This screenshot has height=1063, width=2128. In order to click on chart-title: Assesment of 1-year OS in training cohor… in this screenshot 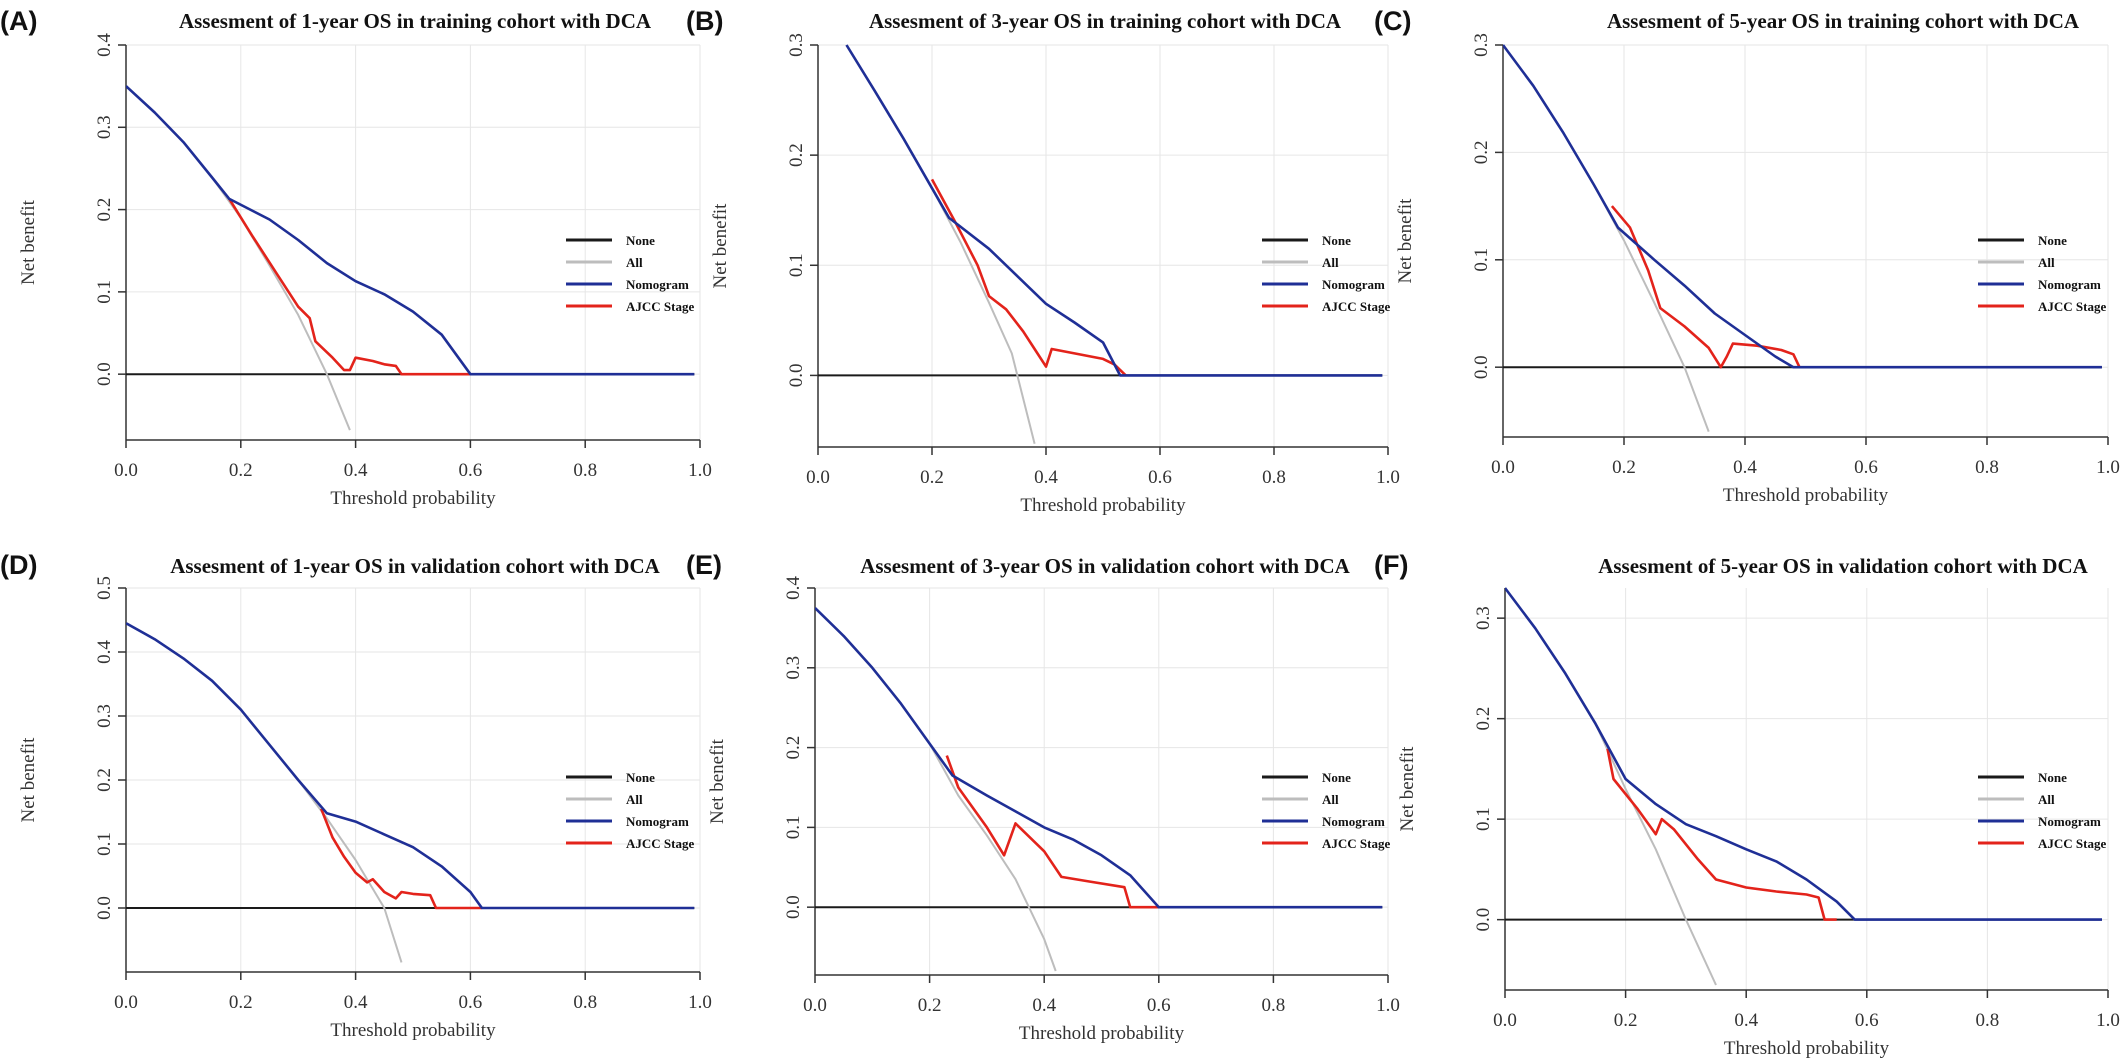, I will do `click(415, 21)`.